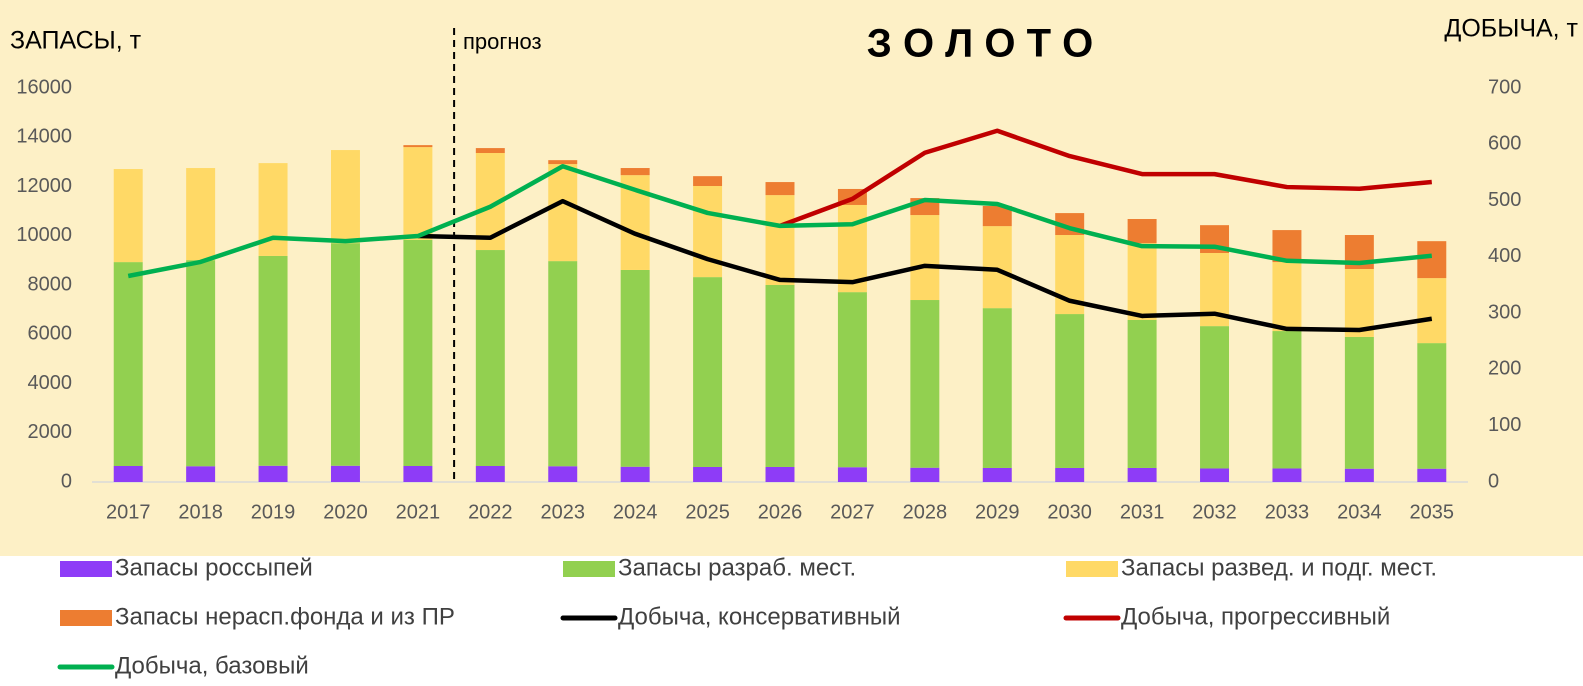  I want to click on forecast-label: прогноз, so click(502, 41).